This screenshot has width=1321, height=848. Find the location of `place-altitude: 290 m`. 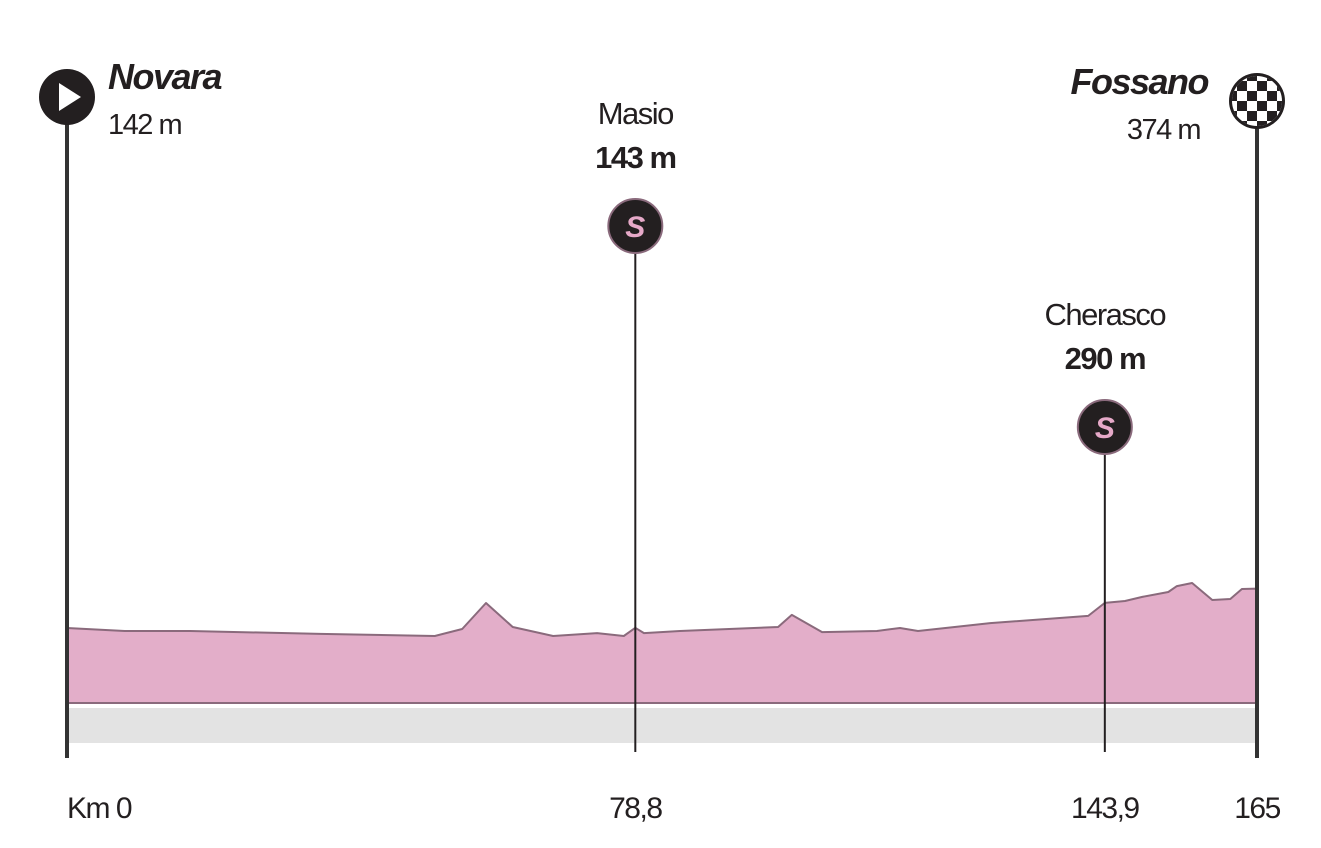

place-altitude: 290 m is located at coordinates (1105, 358).